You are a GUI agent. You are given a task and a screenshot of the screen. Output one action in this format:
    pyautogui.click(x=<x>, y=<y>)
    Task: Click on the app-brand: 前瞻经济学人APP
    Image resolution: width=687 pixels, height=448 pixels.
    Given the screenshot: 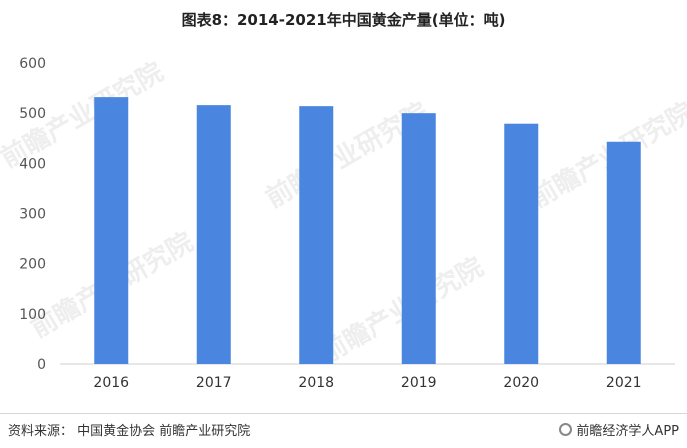 What is the action you would take?
    pyautogui.click(x=619, y=429)
    